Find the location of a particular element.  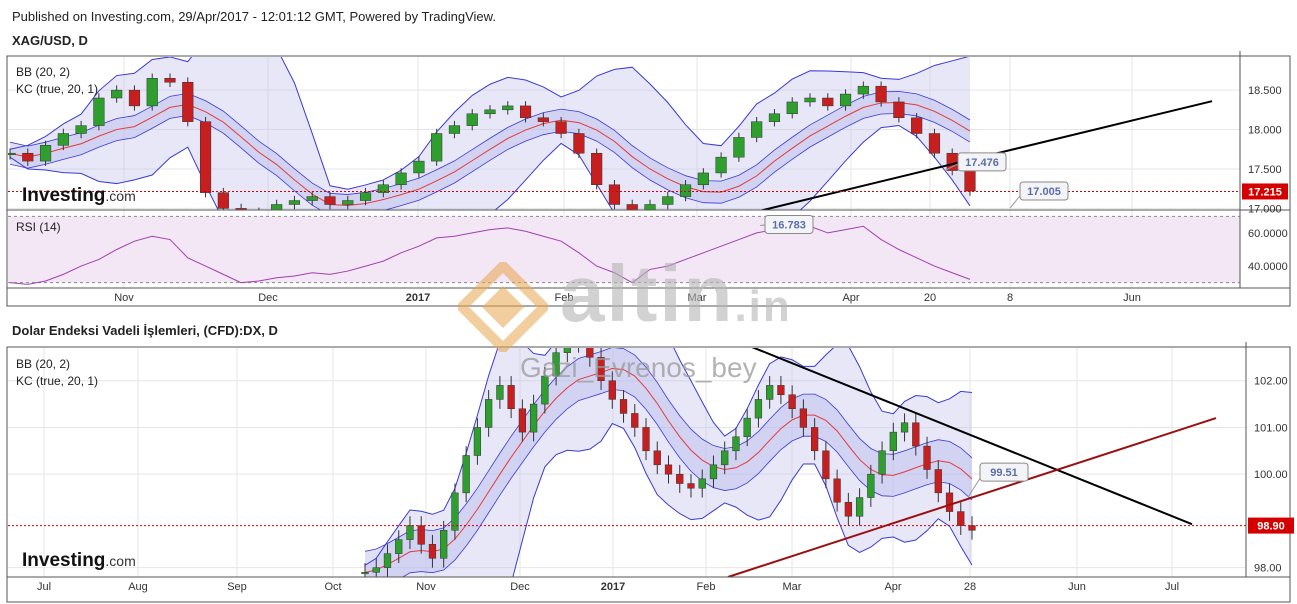

keltner-channel-area is located at coordinates (490, 150).